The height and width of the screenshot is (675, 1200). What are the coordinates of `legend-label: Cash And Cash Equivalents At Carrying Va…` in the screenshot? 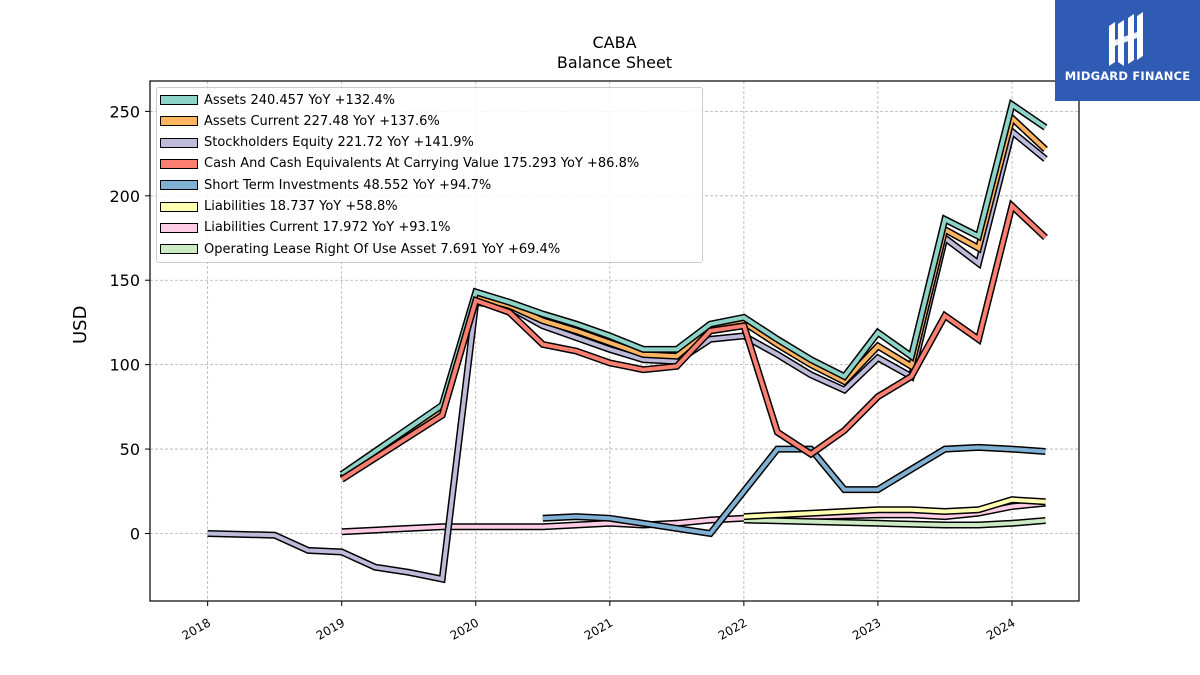 It's located at (422, 164).